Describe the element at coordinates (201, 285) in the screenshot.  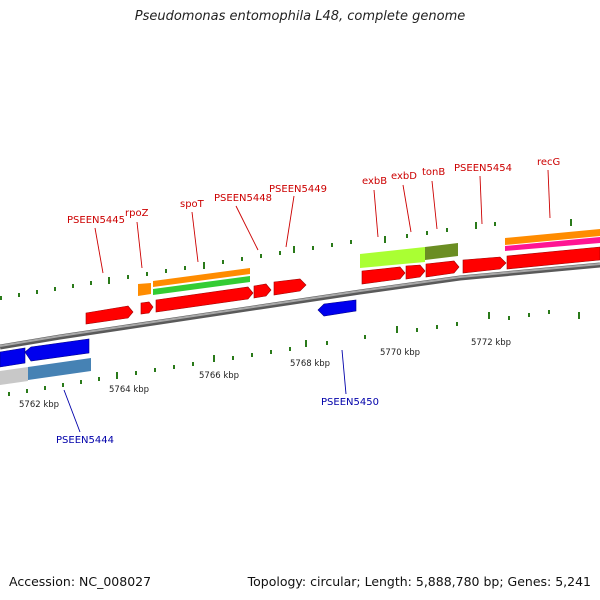
I see `spoT-feature-bar-green` at that location.